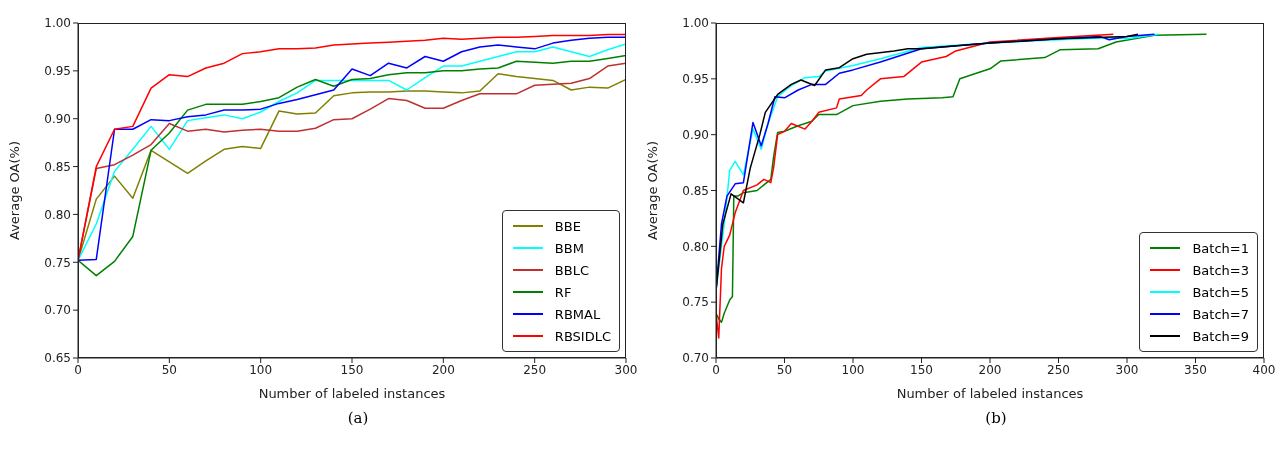 The image size is (1284, 459). Describe the element at coordinates (1220, 336) in the screenshot. I see `legend-label: Batch=9` at that location.